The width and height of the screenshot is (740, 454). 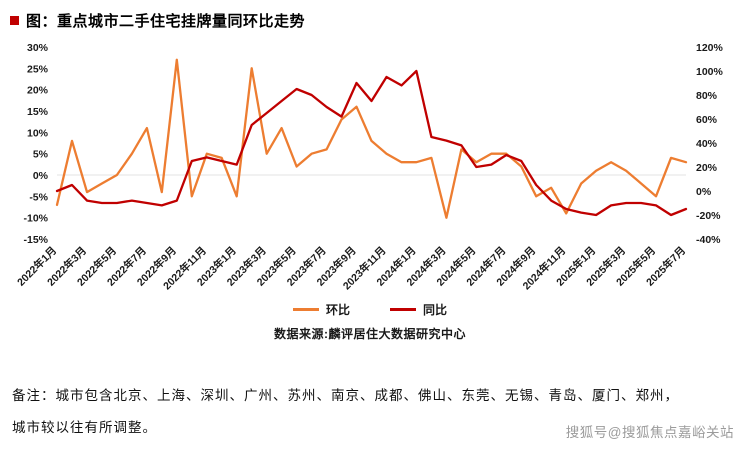 What do you see at coordinates (707, 144) in the screenshot?
I see `svg-text: 40%` at bounding box center [707, 144].